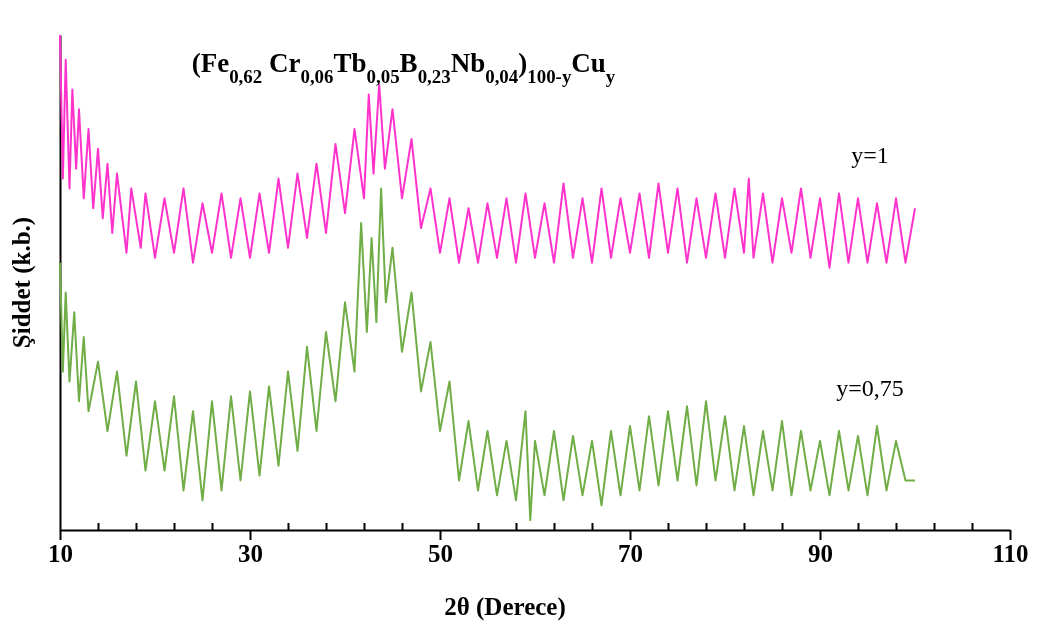  I want to click on x-tick-label: 70, so click(630, 553).